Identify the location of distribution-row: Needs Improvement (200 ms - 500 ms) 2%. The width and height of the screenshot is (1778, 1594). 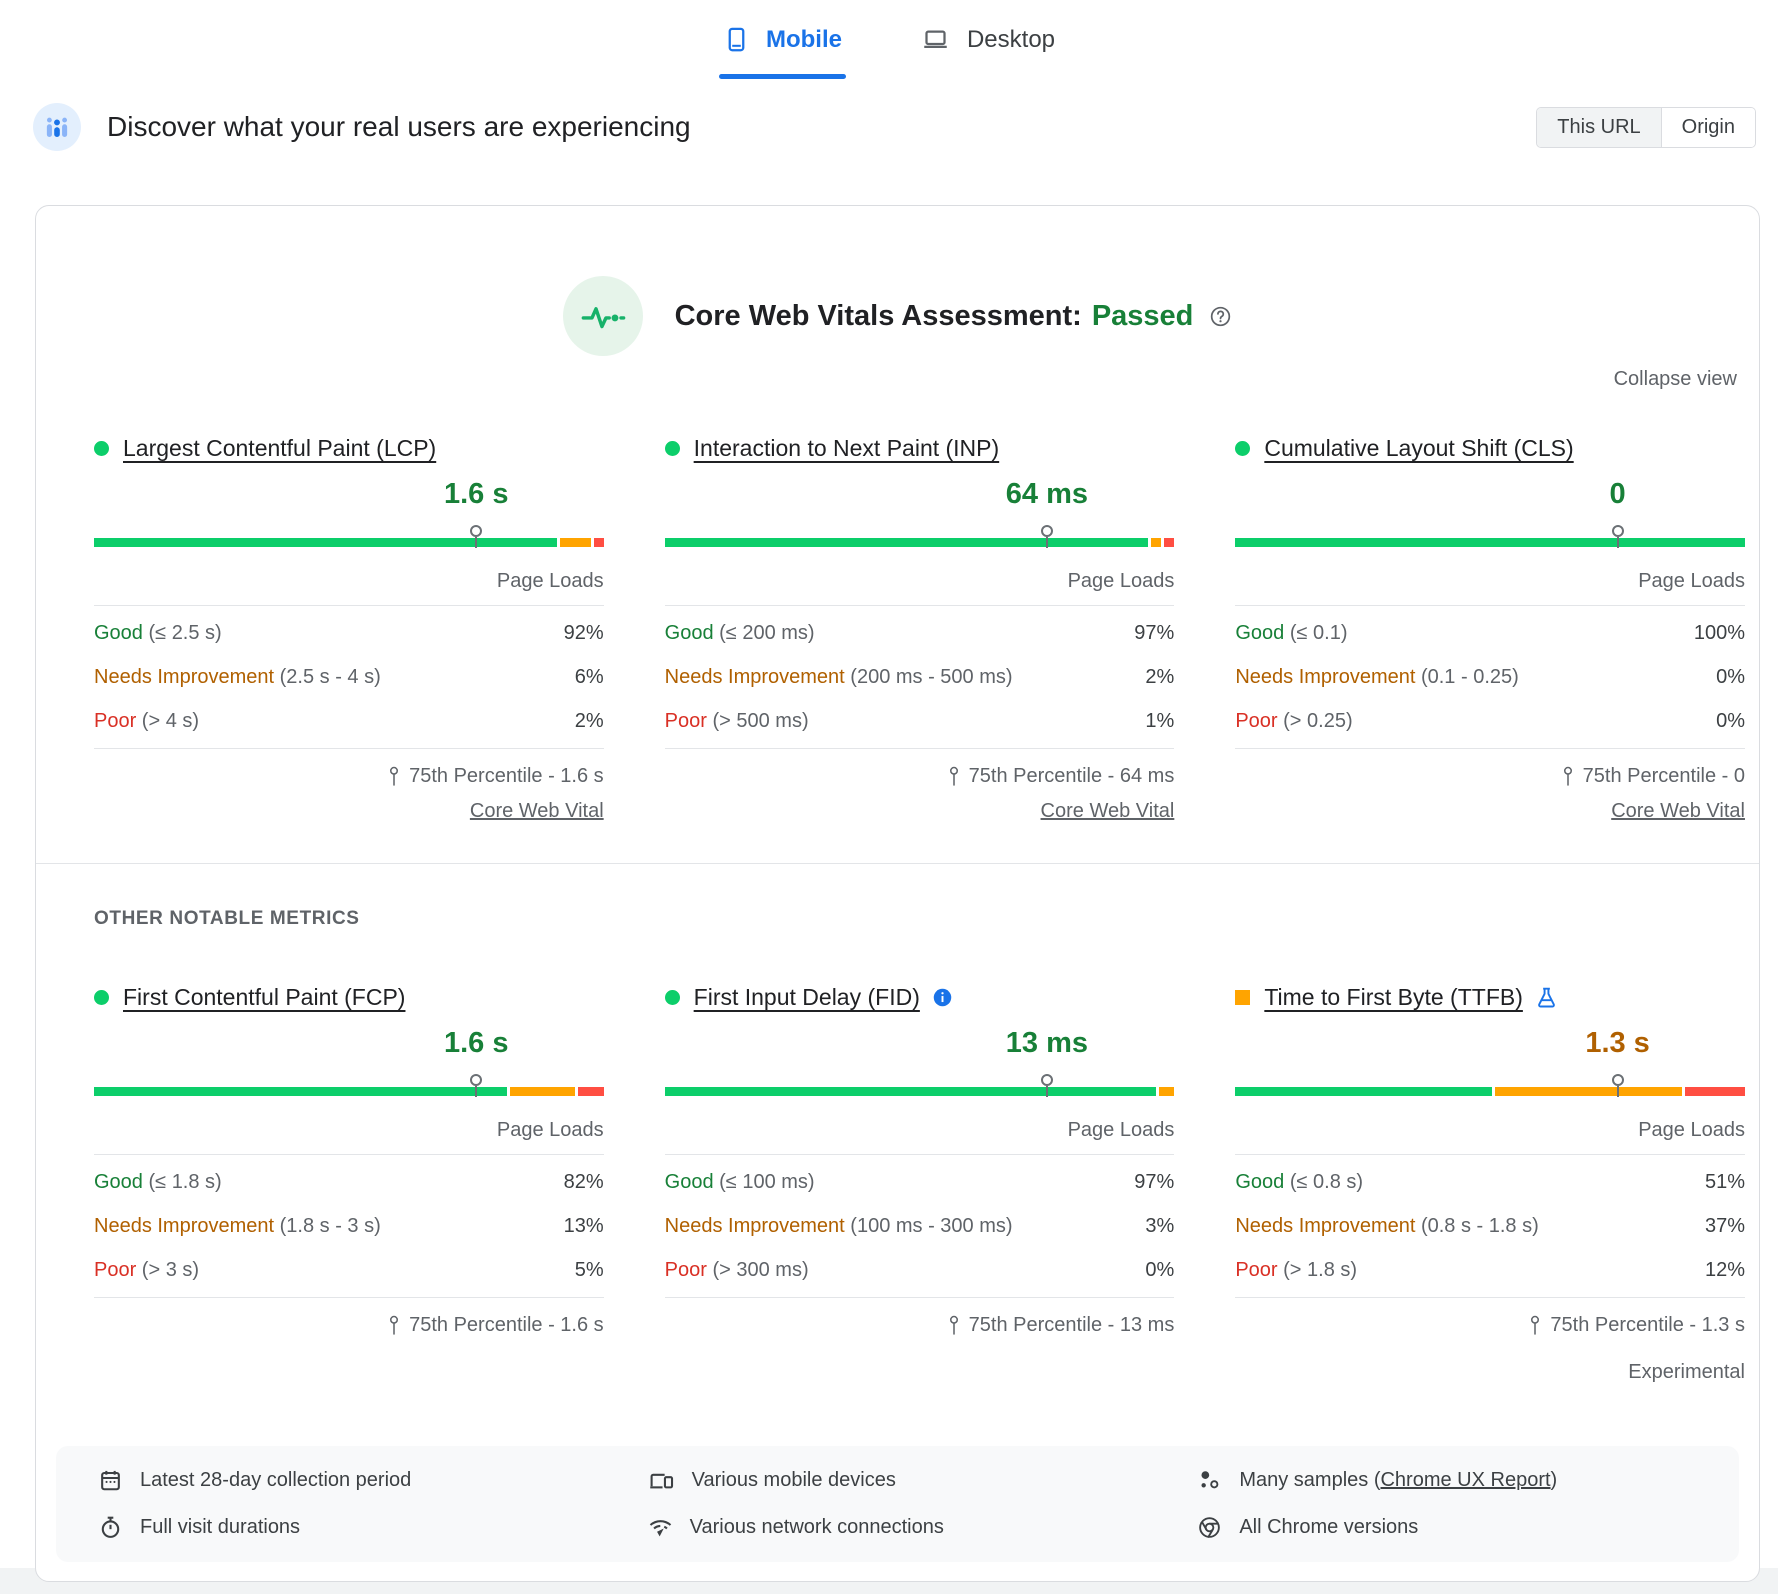
(919, 676).